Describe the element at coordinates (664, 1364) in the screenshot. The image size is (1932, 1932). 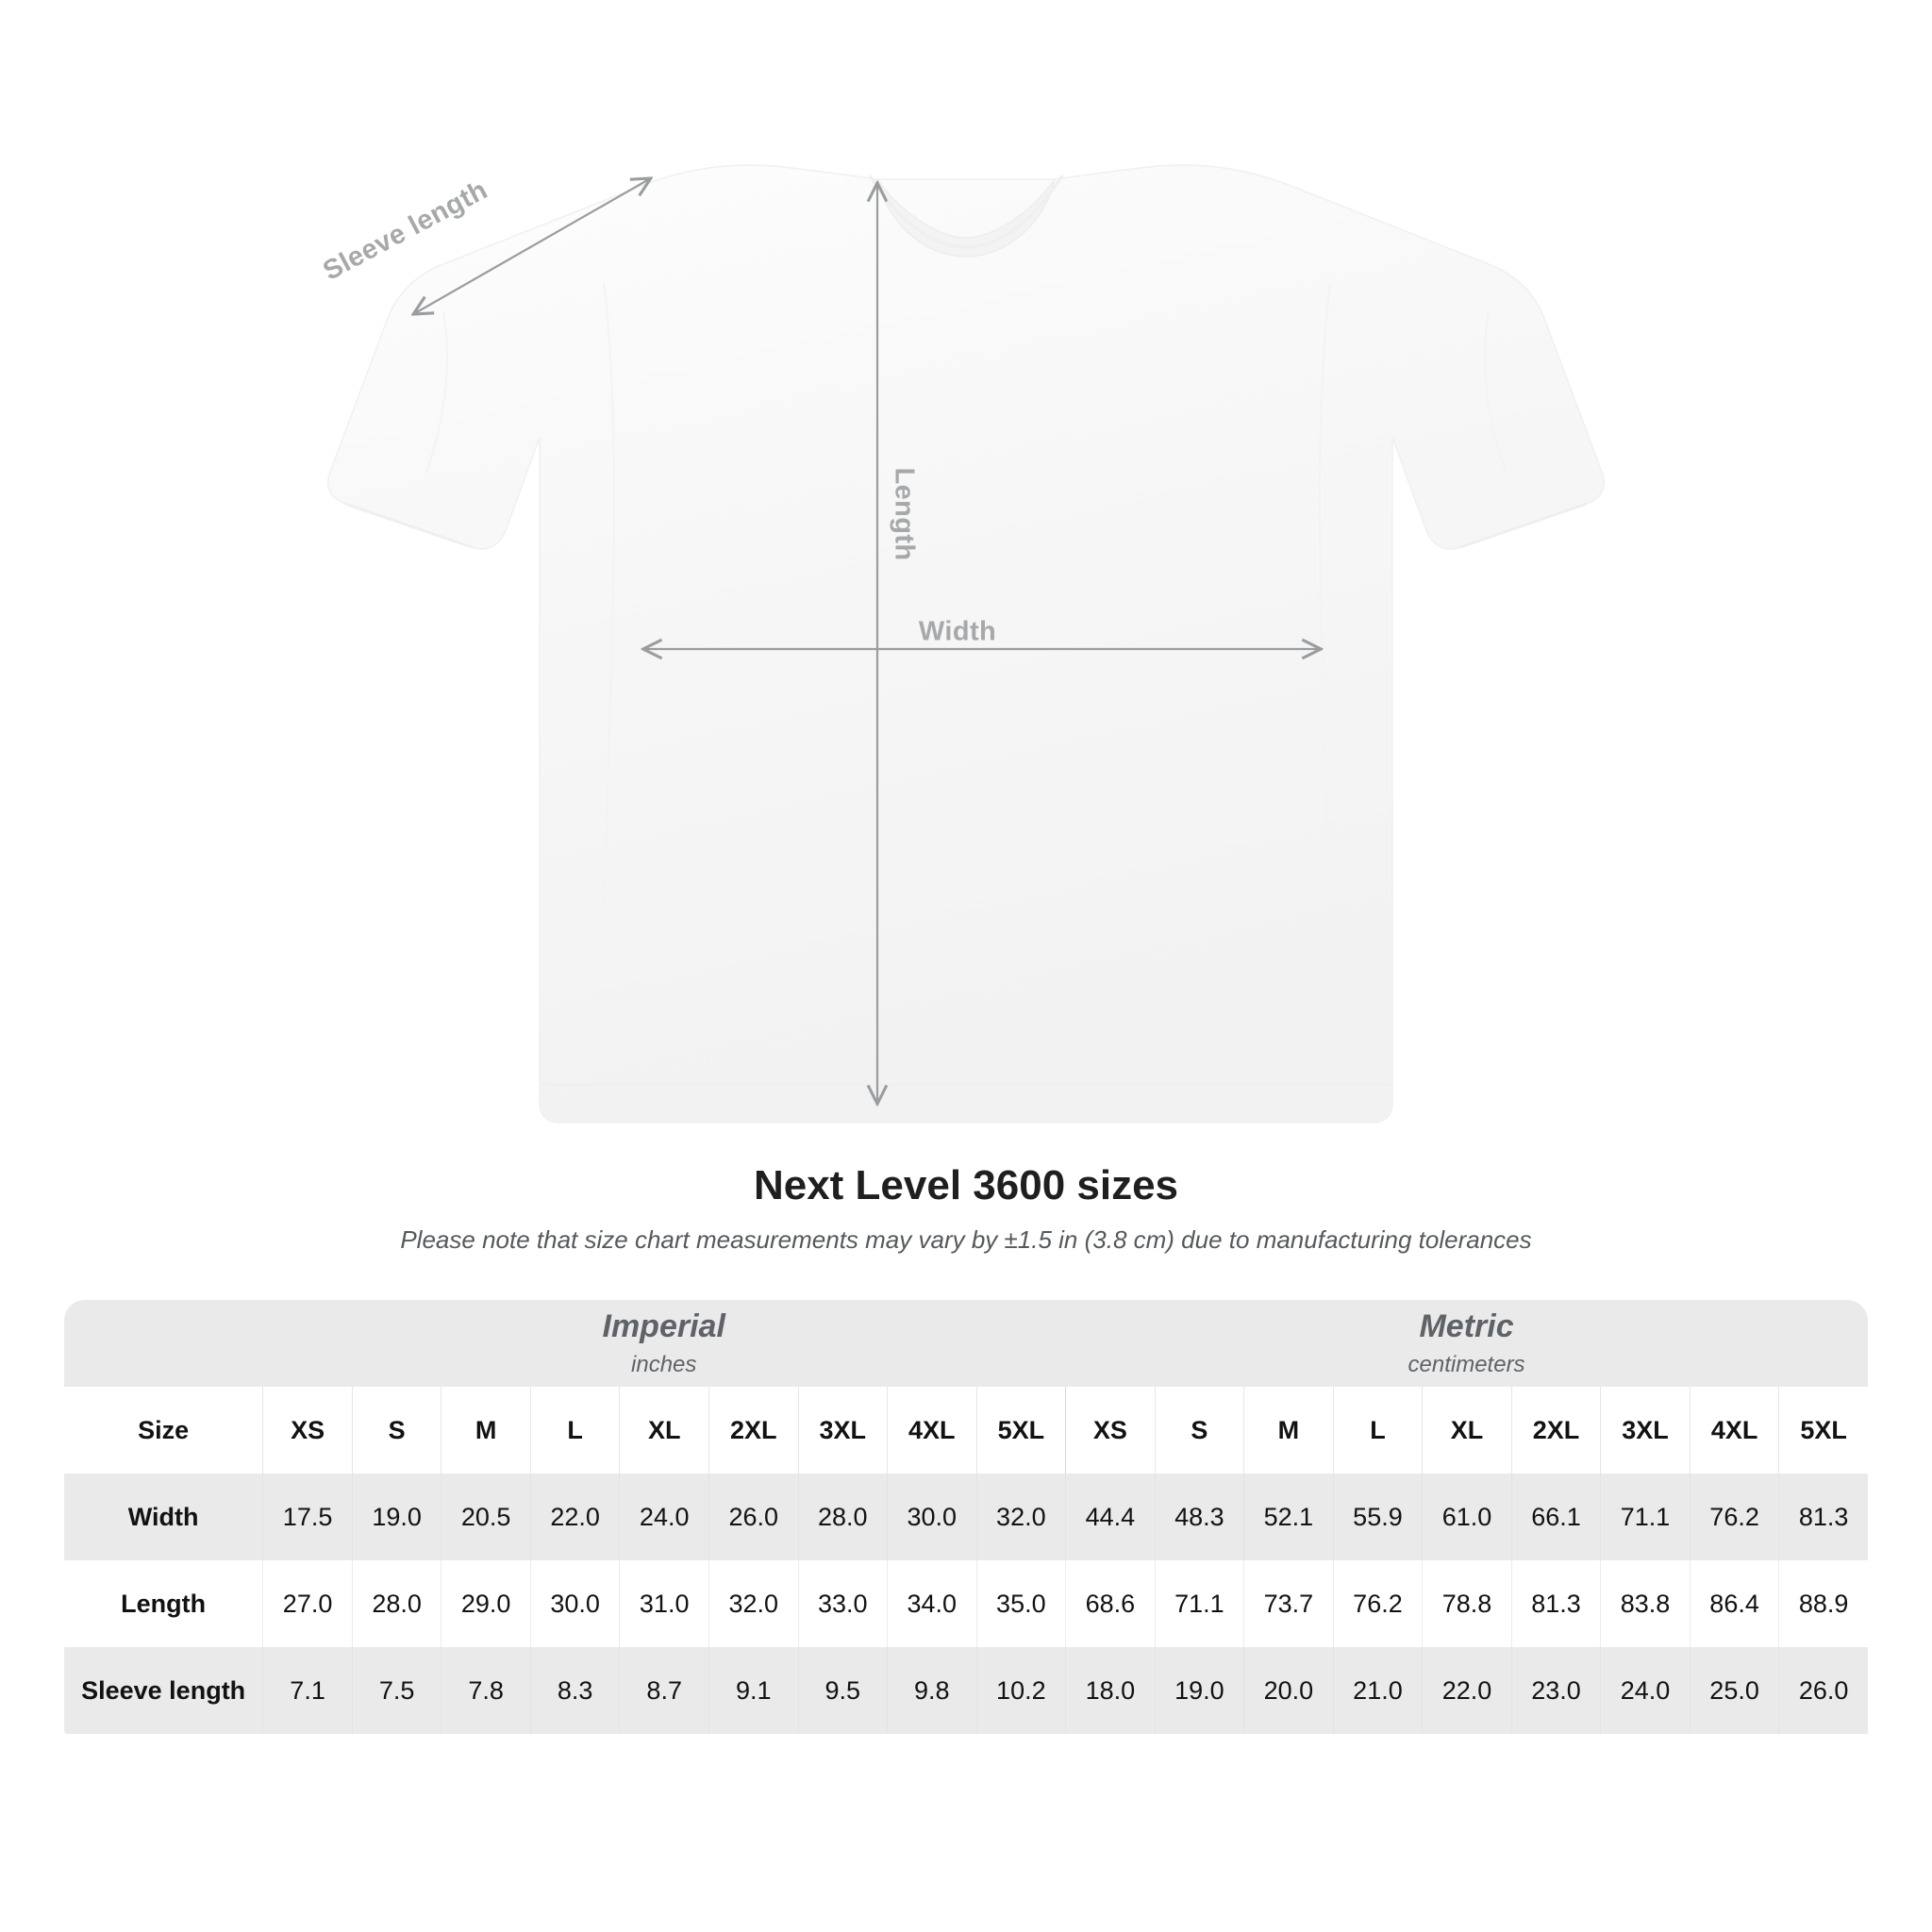
I see `unit-group-subtitle: inches` at that location.